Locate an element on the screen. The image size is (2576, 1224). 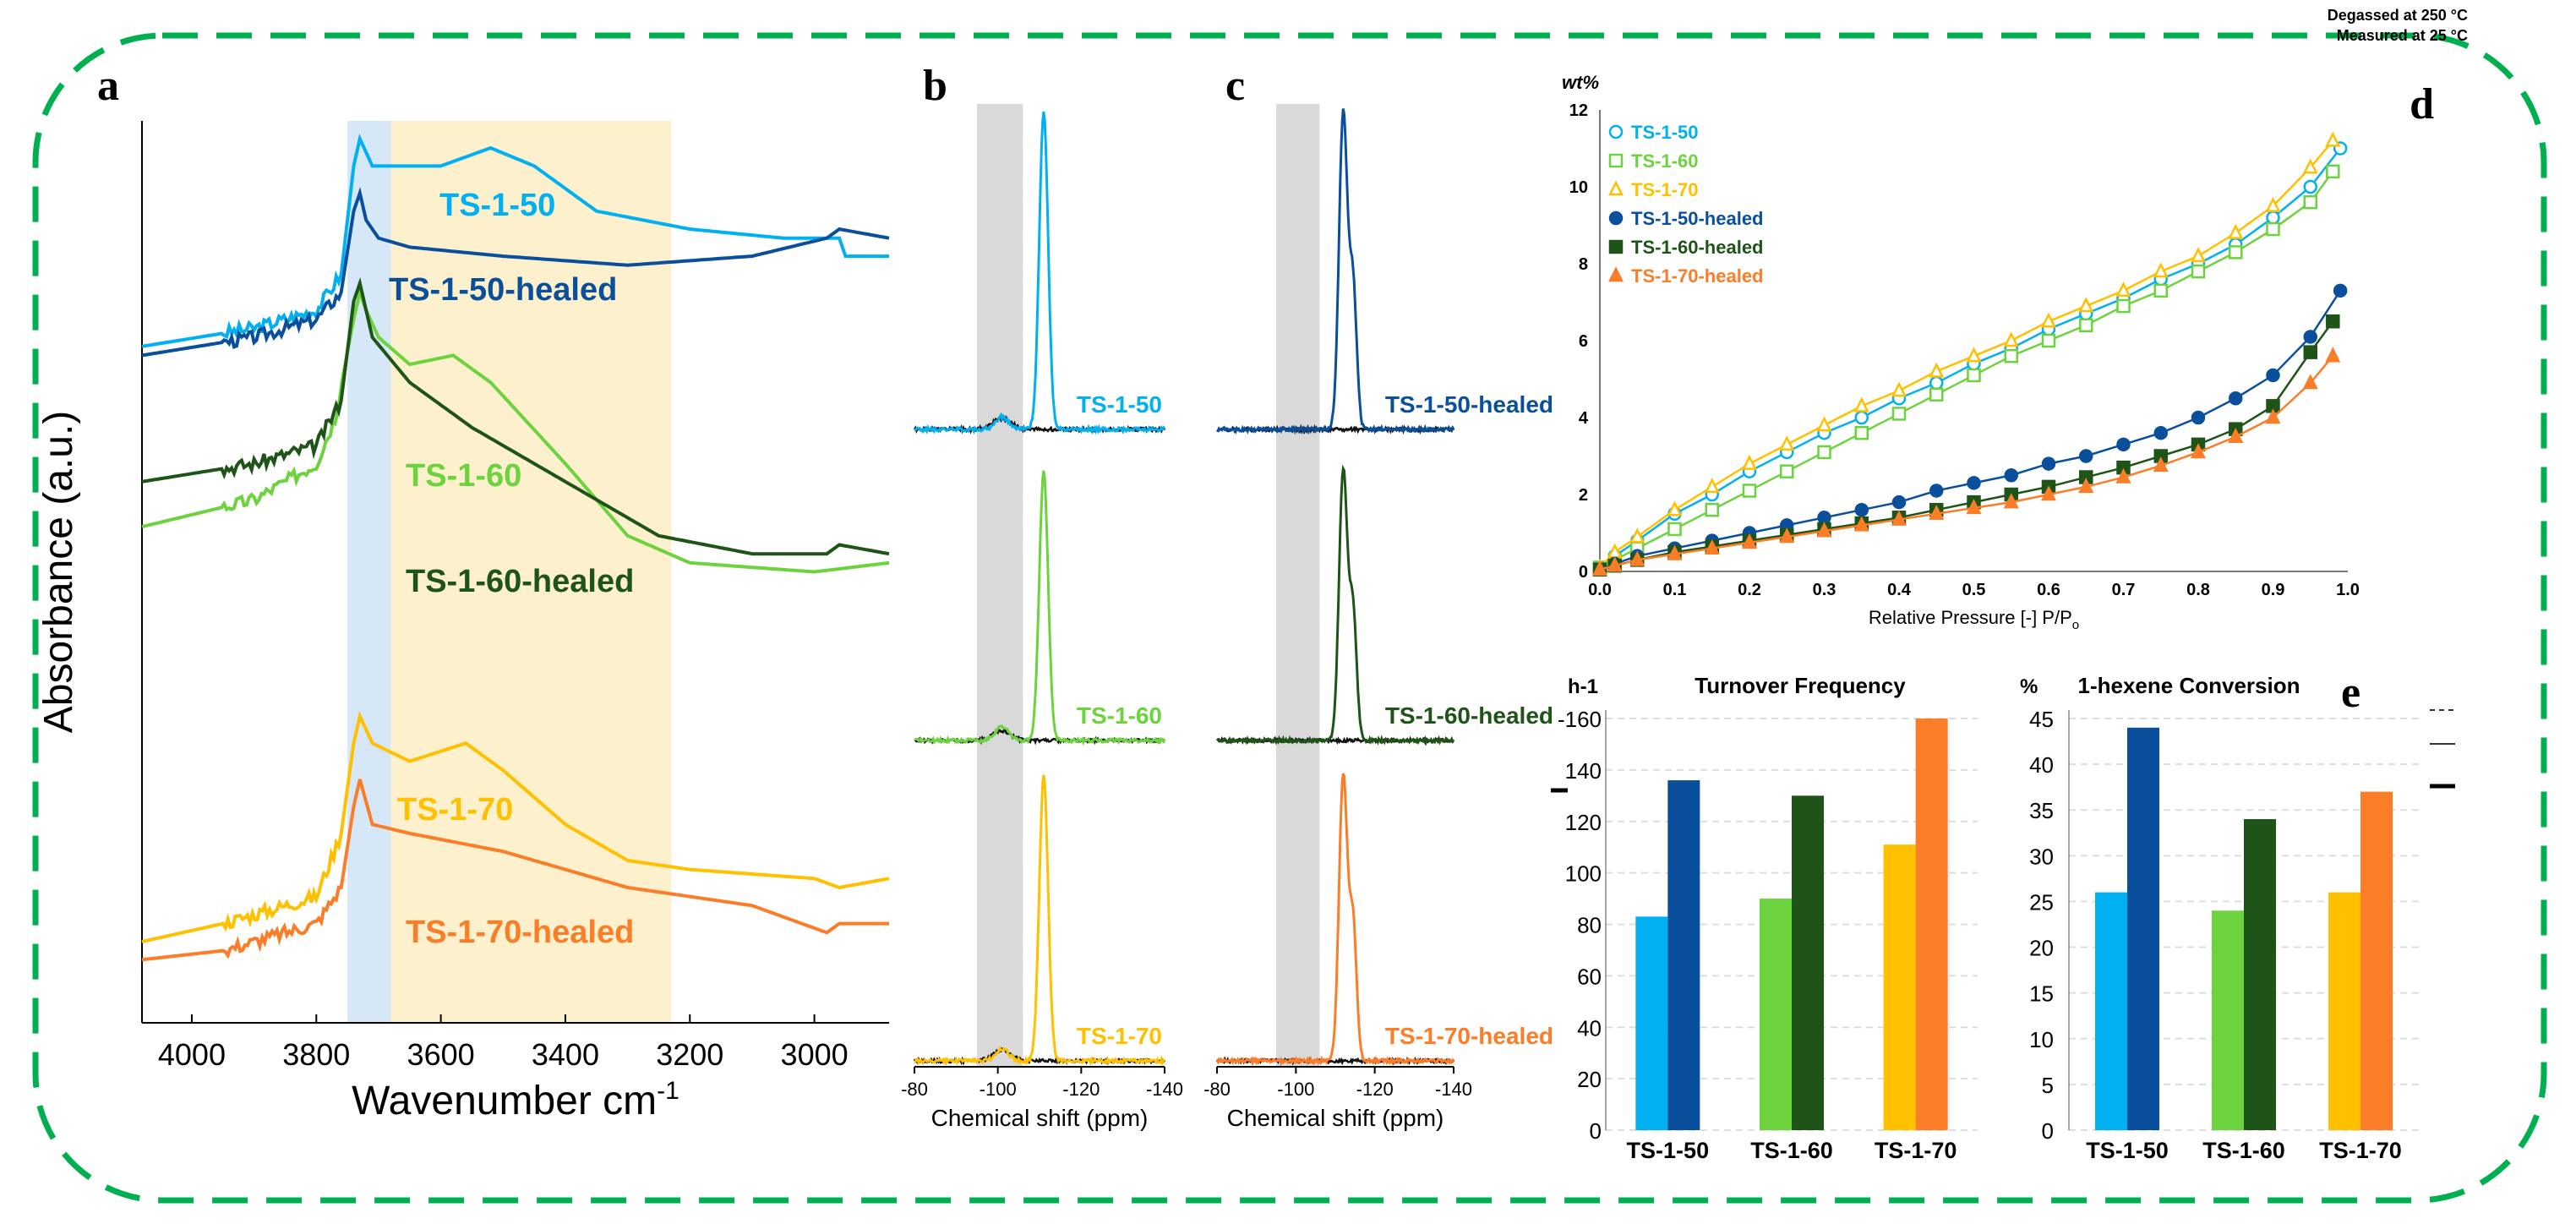
isotherm-line-ts-1-70-healed is located at coordinates (1966, 463).